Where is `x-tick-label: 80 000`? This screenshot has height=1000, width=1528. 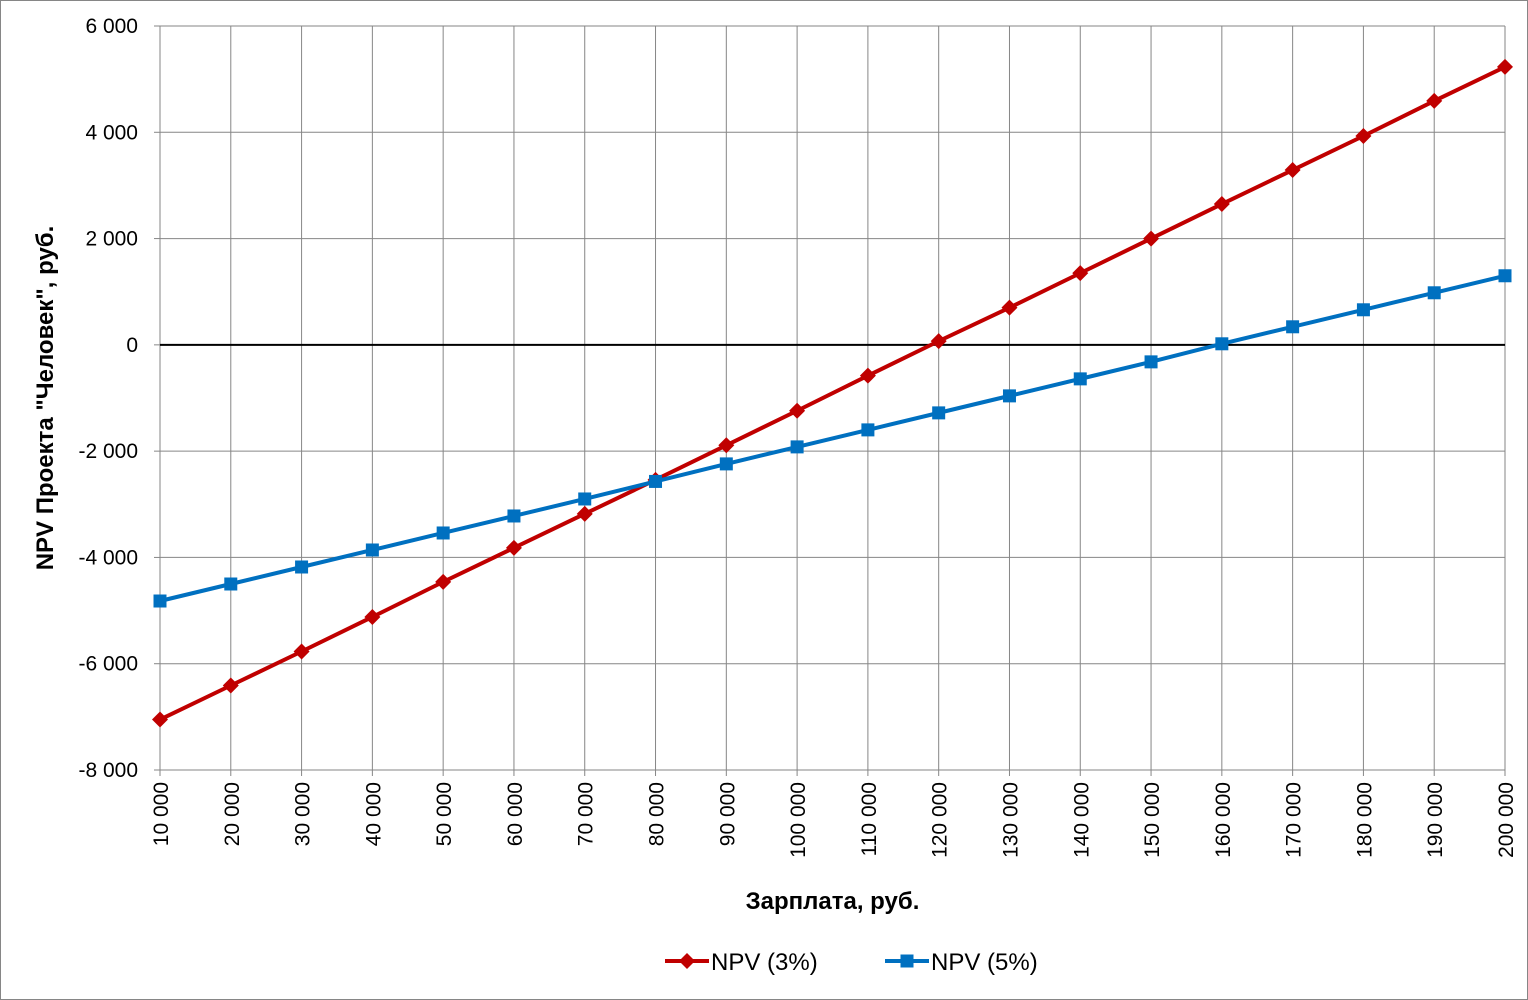 x-tick-label: 80 000 is located at coordinates (657, 814).